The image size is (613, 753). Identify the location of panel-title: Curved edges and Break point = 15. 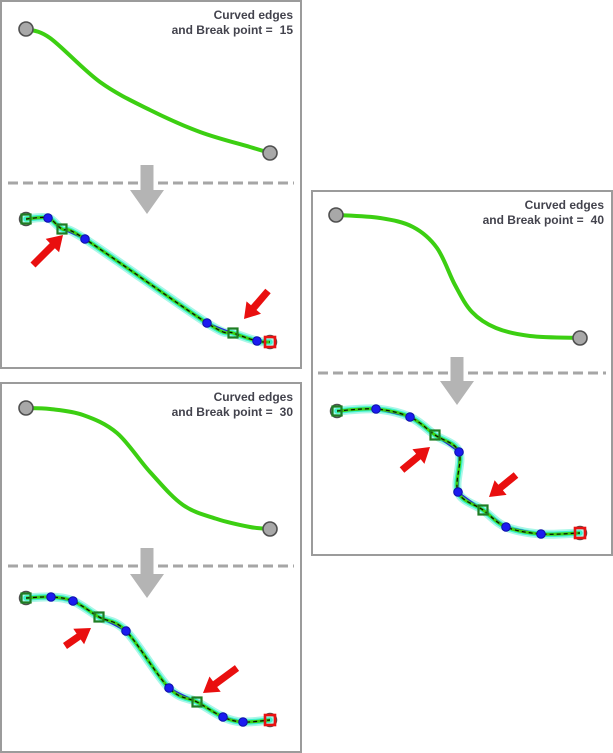
(232, 22).